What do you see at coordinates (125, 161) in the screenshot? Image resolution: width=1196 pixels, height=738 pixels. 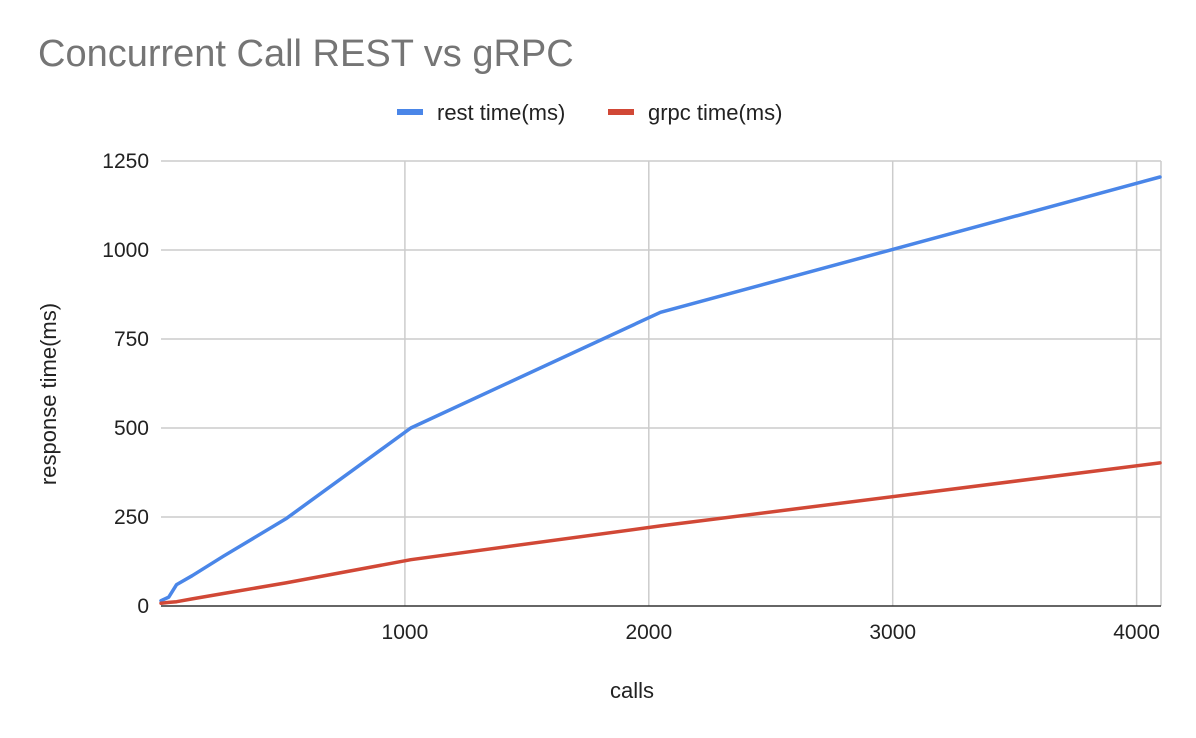 I see `y-tick-label: 1250` at bounding box center [125, 161].